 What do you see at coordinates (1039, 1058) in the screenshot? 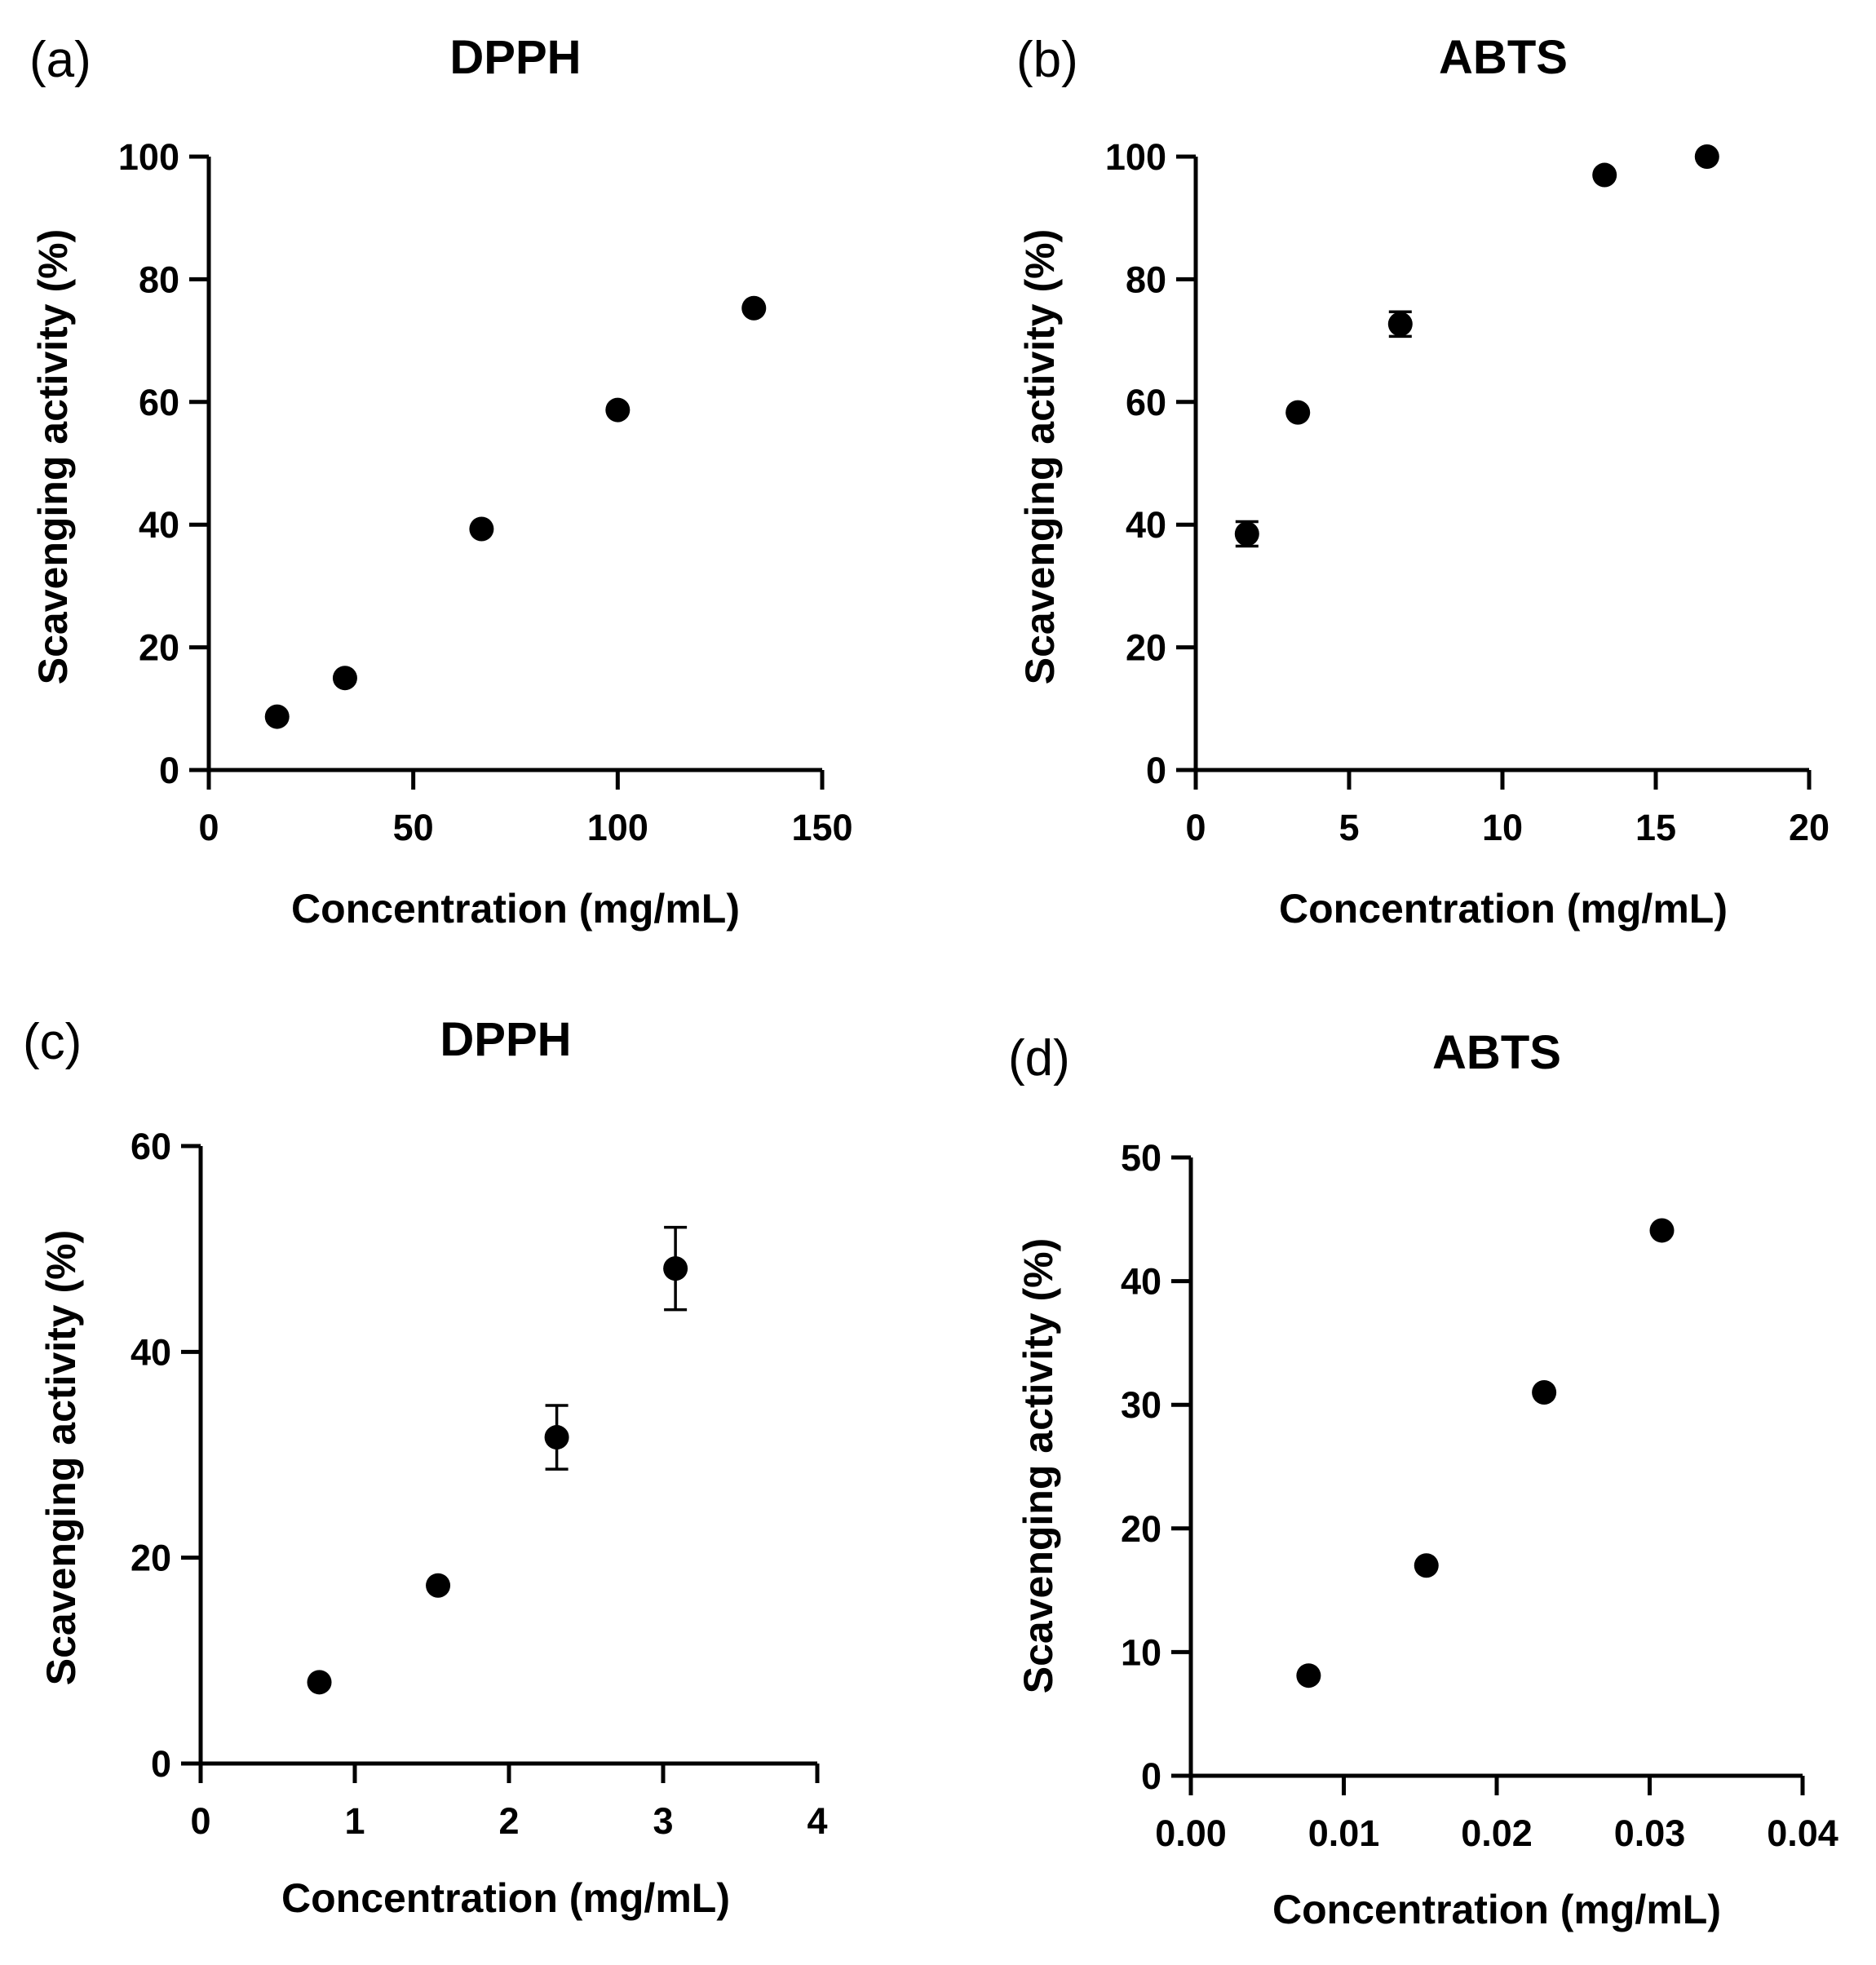
I see `panel-d-letter: (d)` at bounding box center [1039, 1058].